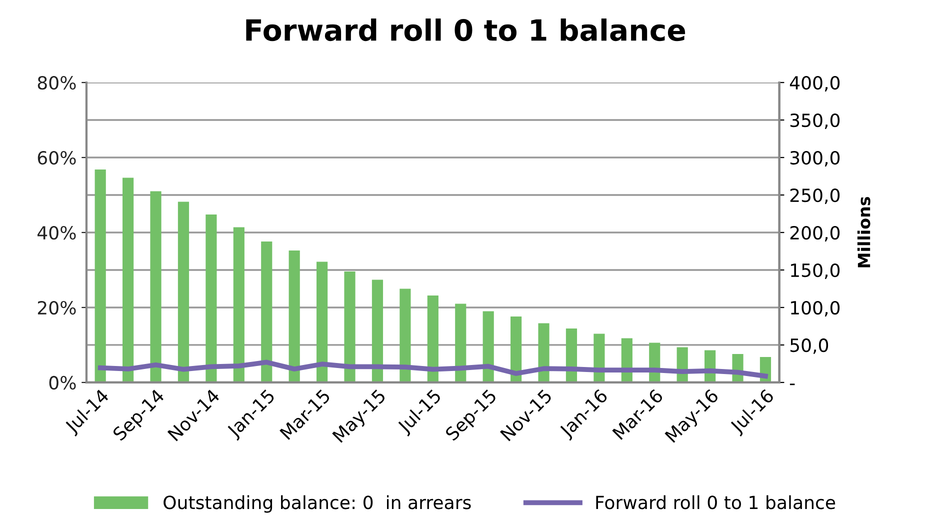  Describe the element at coordinates (815, 234) in the screenshot. I see `y2-tick-label: 200,0` at that location.